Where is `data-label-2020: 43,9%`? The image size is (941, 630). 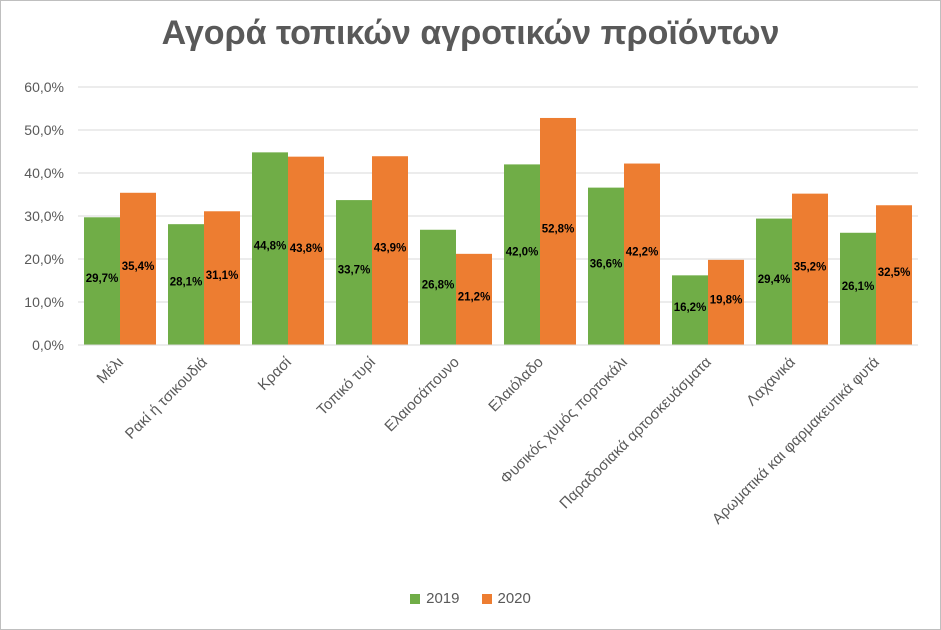 data-label-2020: 43,9% is located at coordinates (390, 249).